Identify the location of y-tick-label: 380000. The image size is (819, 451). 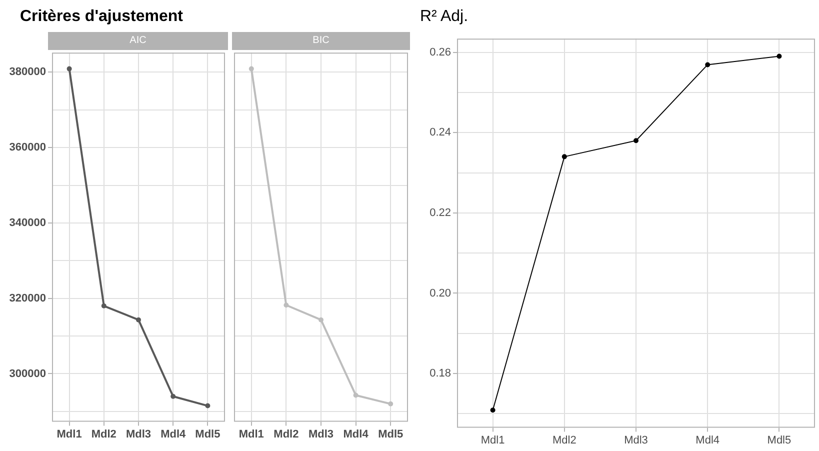
(27, 72).